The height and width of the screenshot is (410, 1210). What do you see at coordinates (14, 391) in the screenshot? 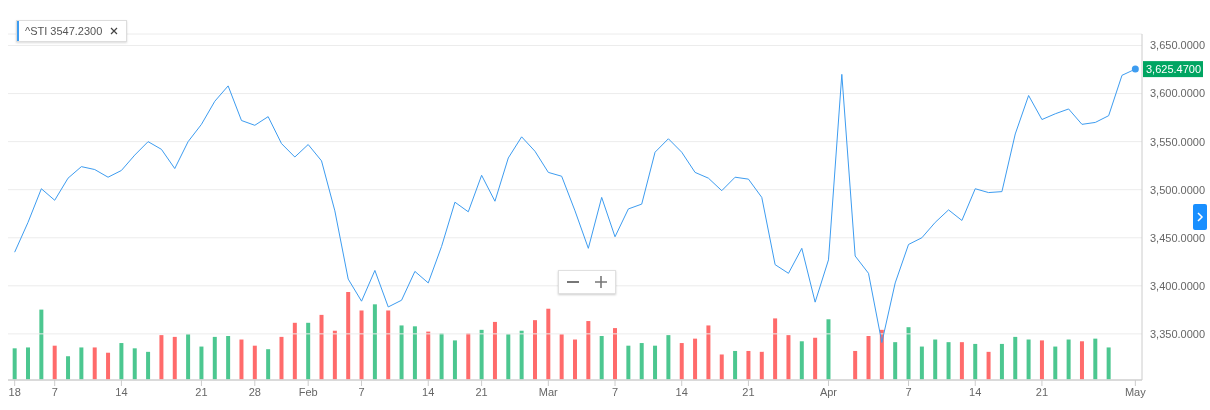
I see `x-tick-label: 18` at bounding box center [14, 391].